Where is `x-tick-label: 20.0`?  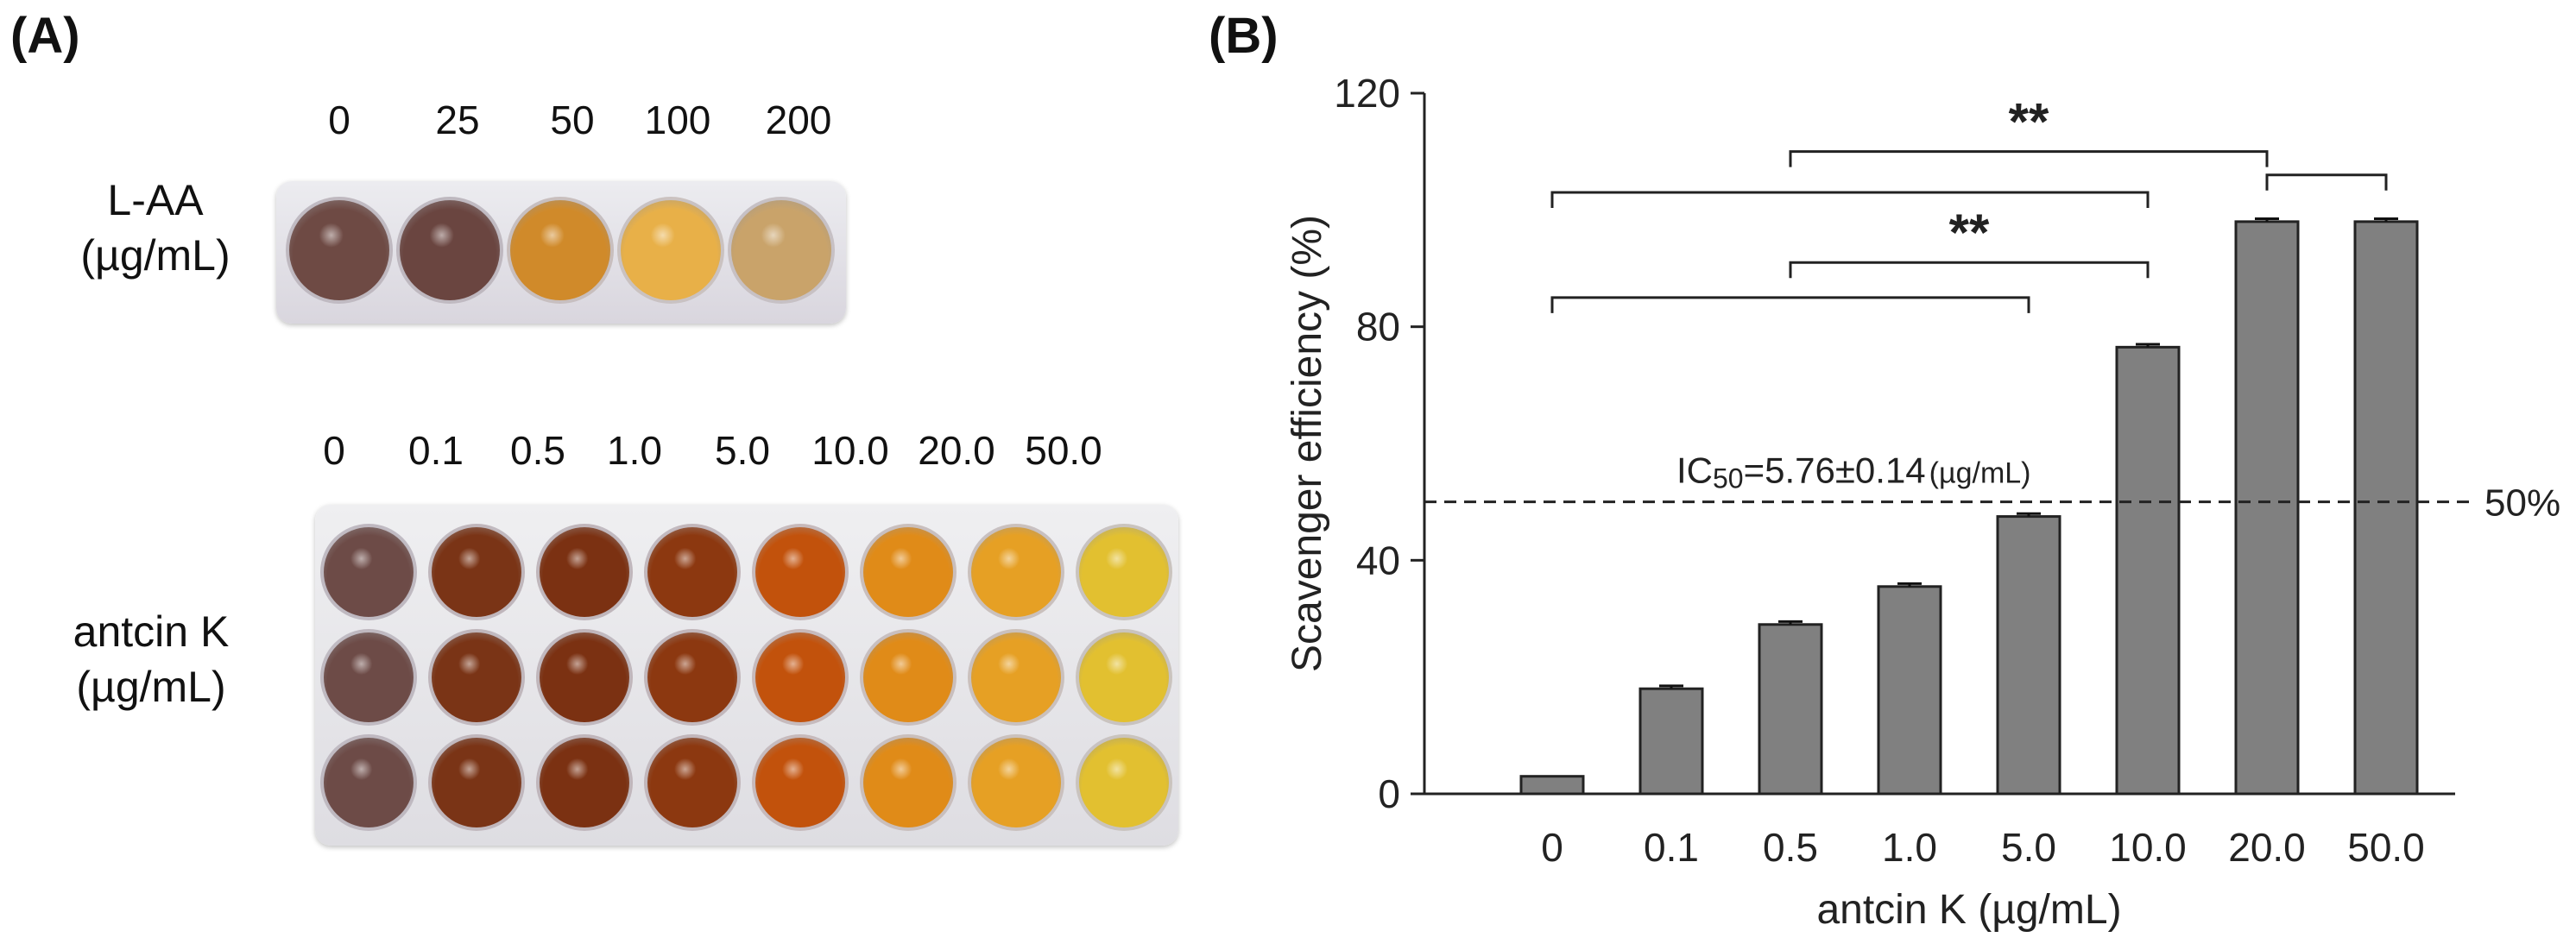 x-tick-label: 20.0 is located at coordinates (2267, 847).